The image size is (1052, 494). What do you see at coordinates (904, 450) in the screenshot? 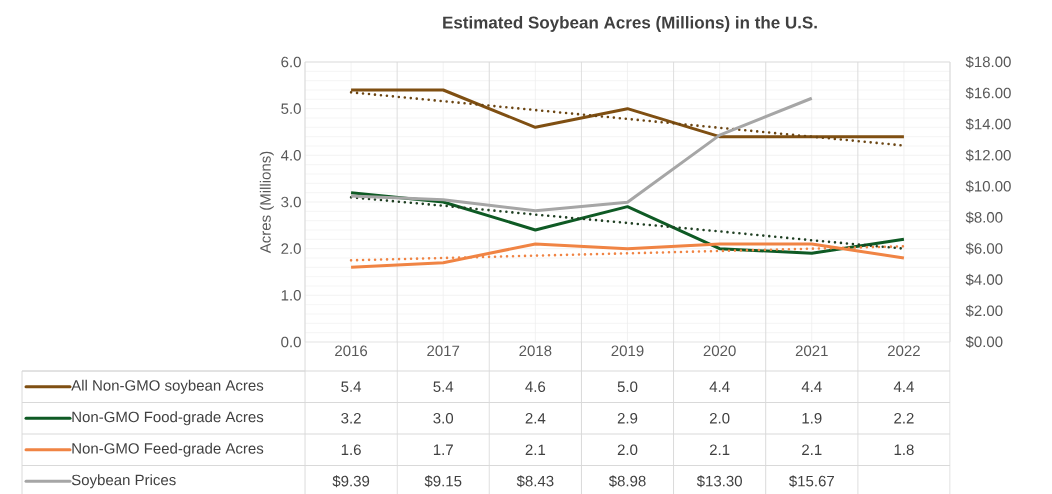
I see `data-label: 1.8` at bounding box center [904, 450].